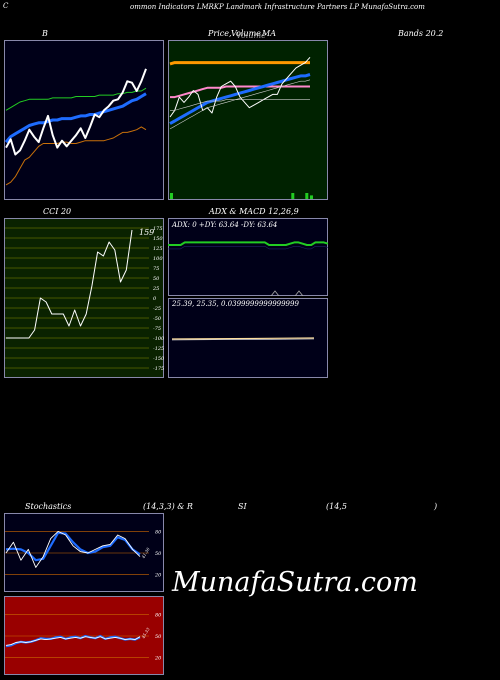 The width and height of the screenshot is (500, 680). Describe the element at coordinates (239, 63) in the screenshot. I see `ma-long-line` at that location.